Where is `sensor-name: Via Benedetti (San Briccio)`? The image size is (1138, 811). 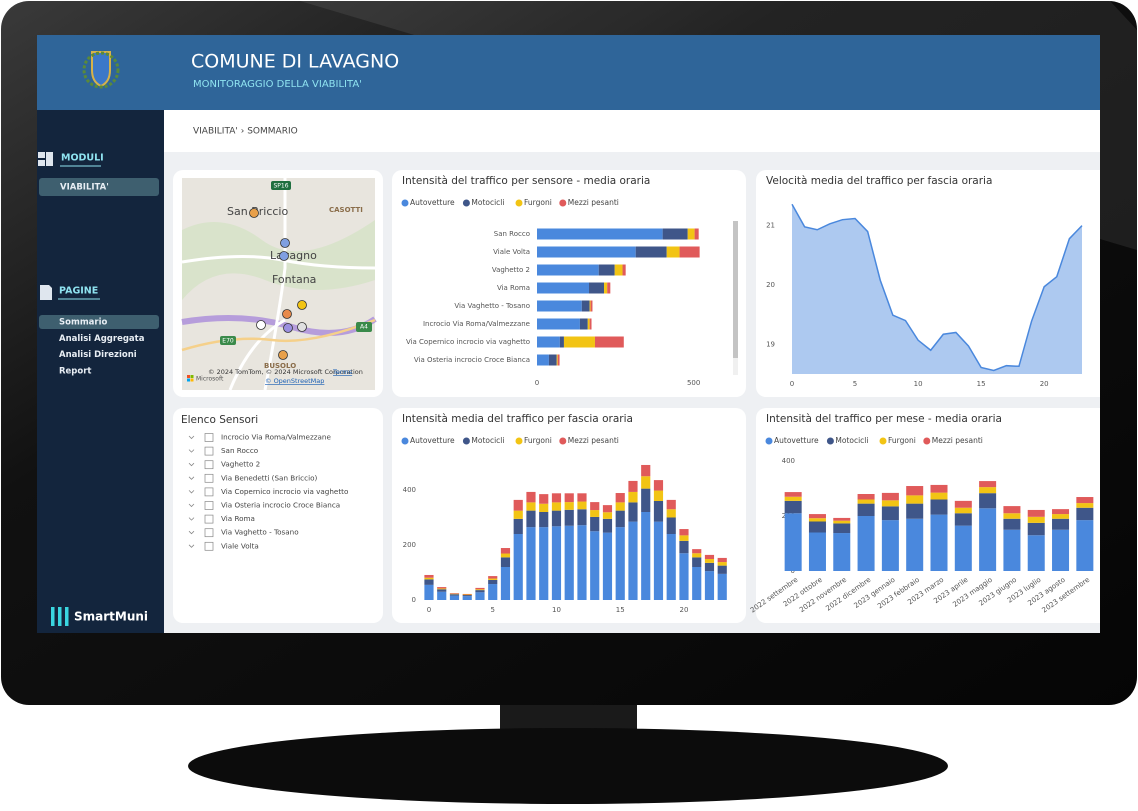
sensor-name: Via Benedetti (San Briccio) is located at coordinates (269, 477).